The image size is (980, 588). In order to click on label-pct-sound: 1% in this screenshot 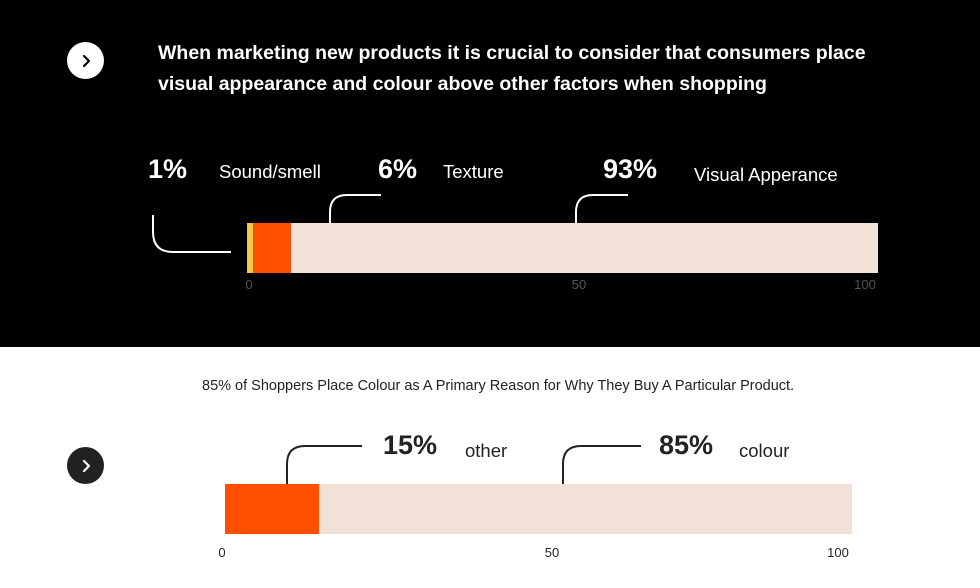, I will do `click(168, 169)`.